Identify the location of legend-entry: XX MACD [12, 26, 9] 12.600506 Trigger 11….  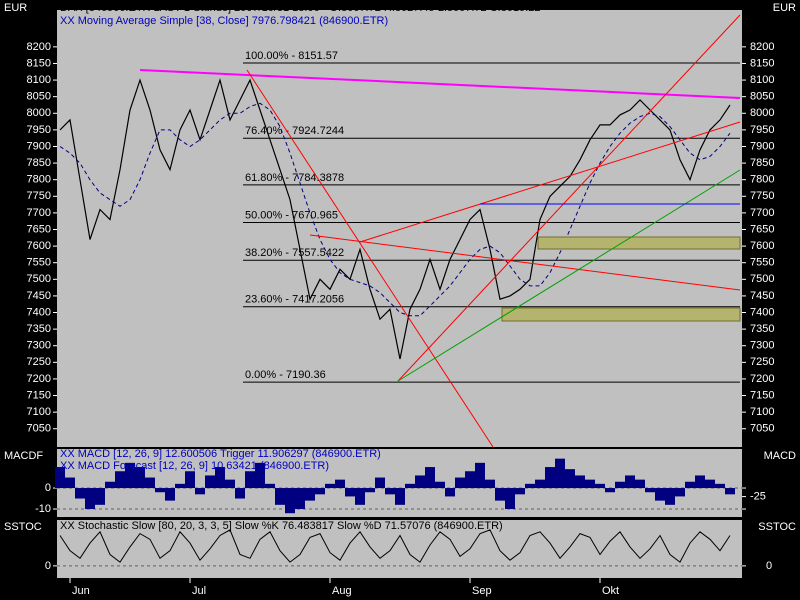
(220, 454).